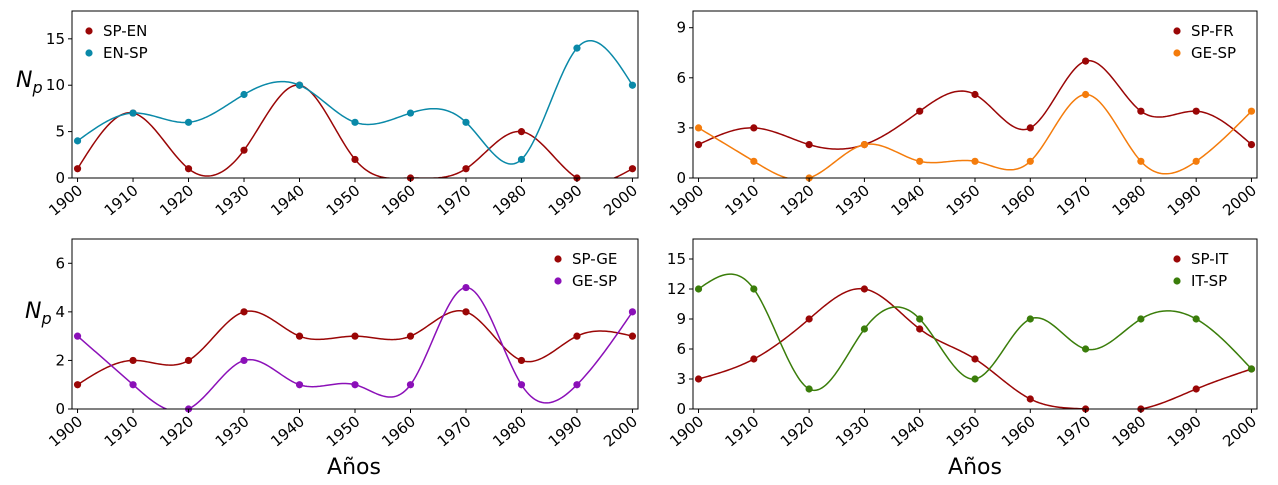 This screenshot has height=485, width=1278. What do you see at coordinates (55, 39) in the screenshot?
I see `y-tick-label: 15` at bounding box center [55, 39].